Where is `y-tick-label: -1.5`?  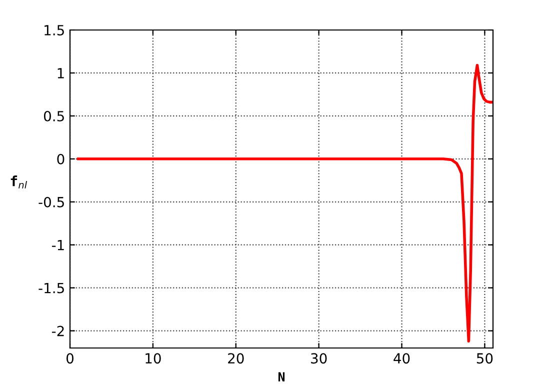
y-tick-label: -1.5 is located at coordinates (51, 288).